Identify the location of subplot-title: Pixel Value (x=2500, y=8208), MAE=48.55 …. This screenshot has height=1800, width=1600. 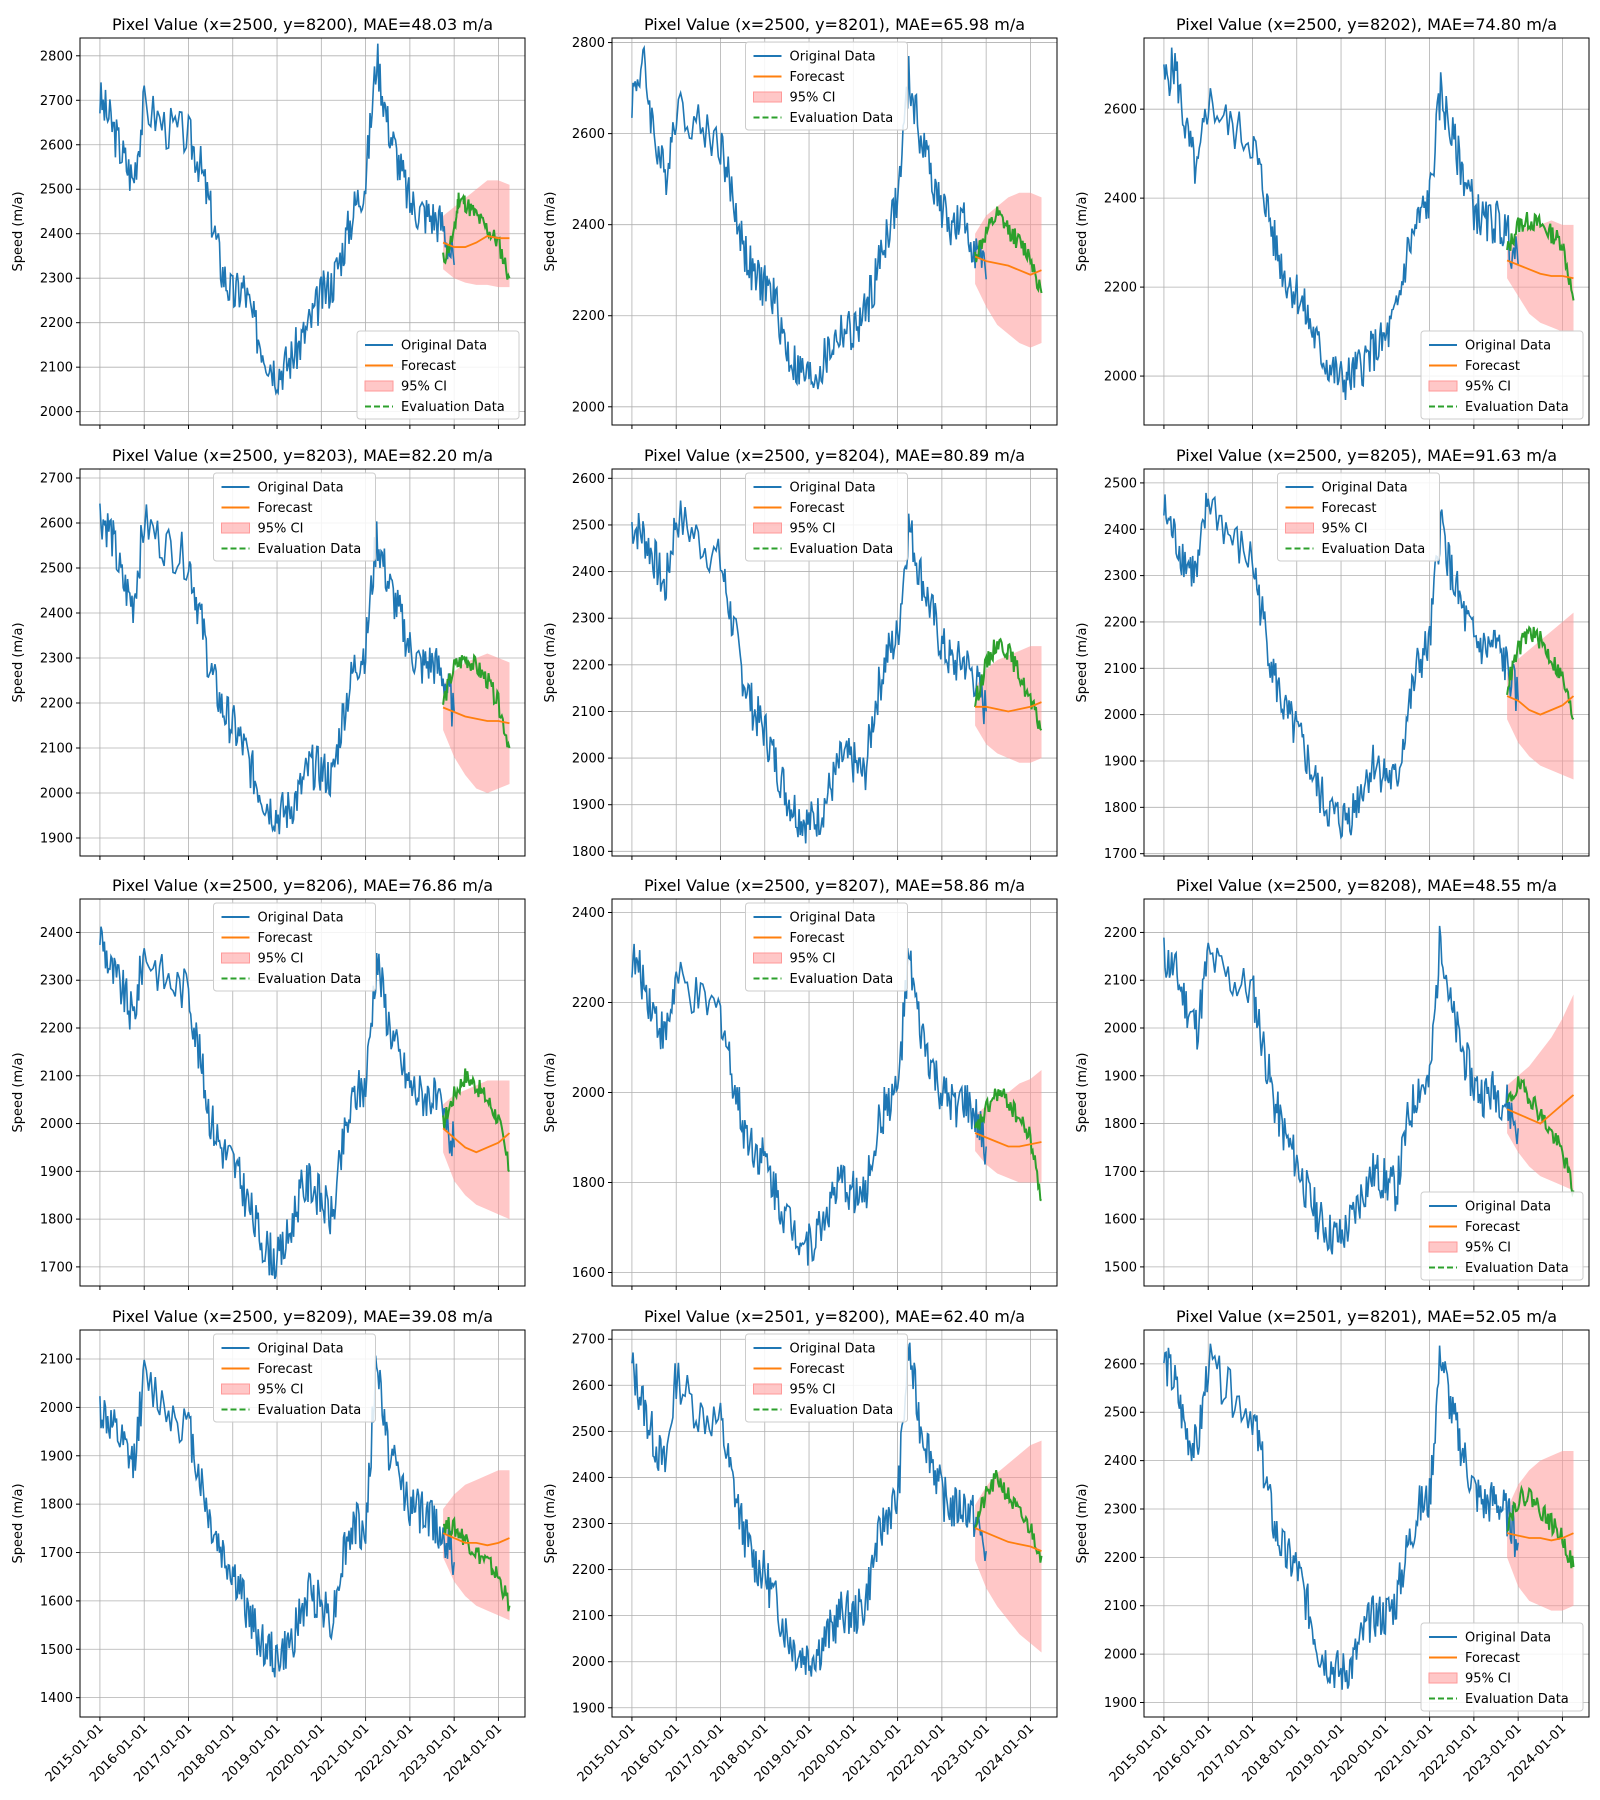
(1366, 885).